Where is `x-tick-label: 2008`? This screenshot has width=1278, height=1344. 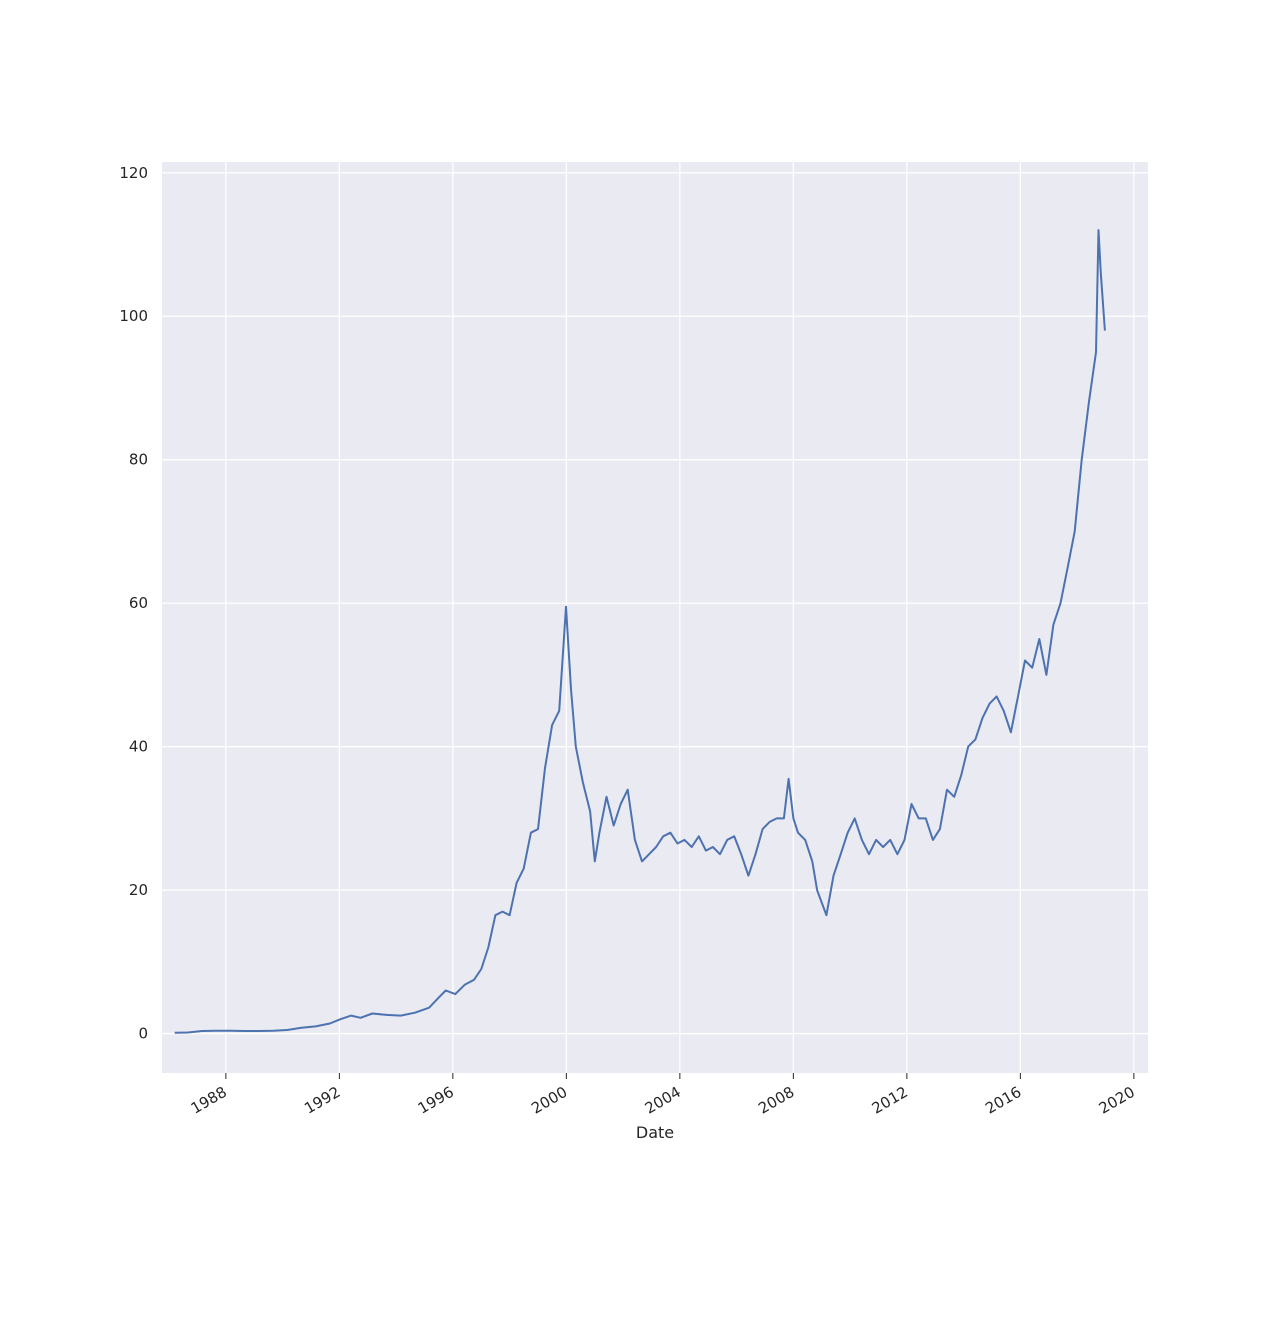 x-tick-label: 2008 is located at coordinates (776, 1100).